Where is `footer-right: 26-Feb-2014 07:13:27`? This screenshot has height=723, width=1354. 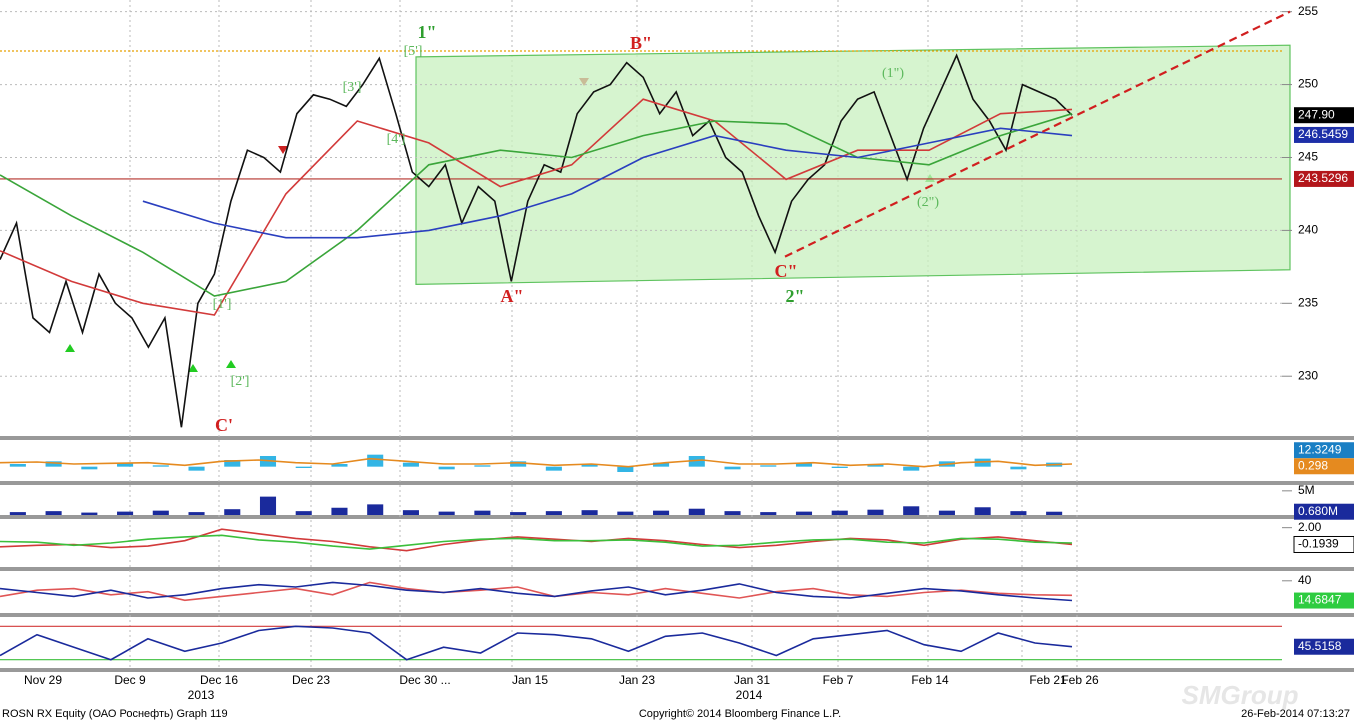 footer-right: 26-Feb-2014 07:13:27 is located at coordinates (1295, 714).